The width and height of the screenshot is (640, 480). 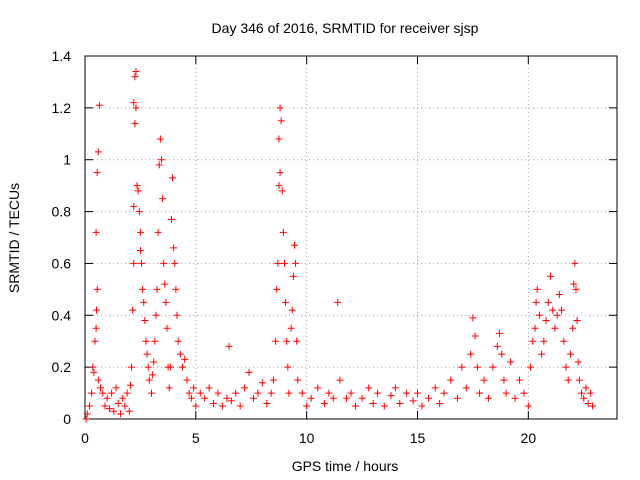 What do you see at coordinates (418, 438) in the screenshot?
I see `x-tick-label: 15` at bounding box center [418, 438].